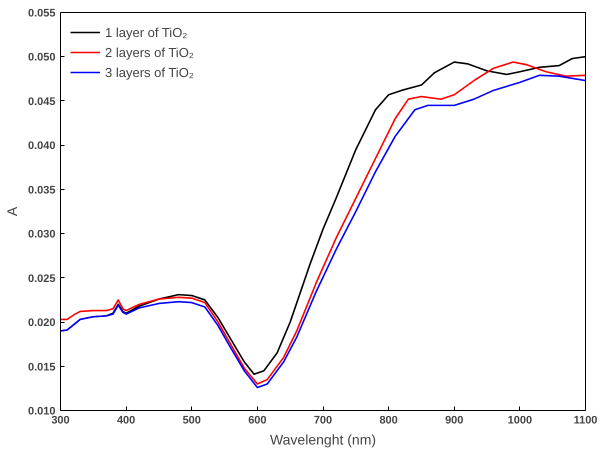  I want to click on y-tick-label: 0.035, so click(42, 190).